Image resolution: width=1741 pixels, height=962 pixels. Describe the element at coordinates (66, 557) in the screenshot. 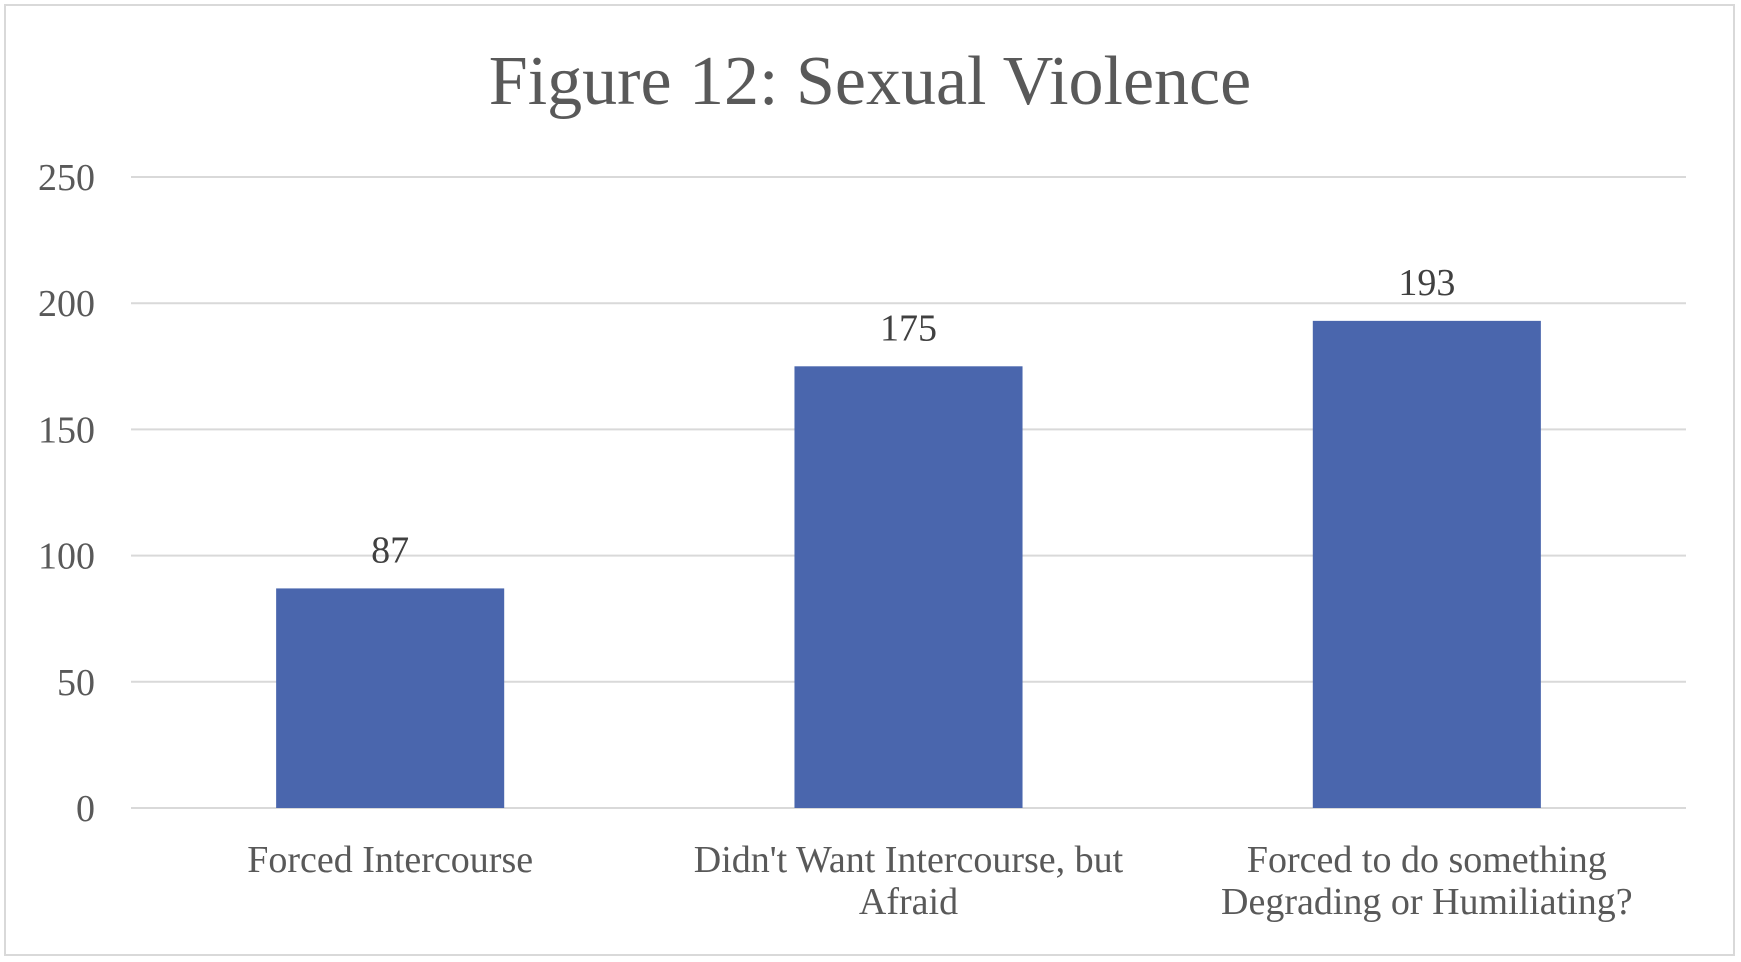

I see `y-tick-label-100: 100` at that location.